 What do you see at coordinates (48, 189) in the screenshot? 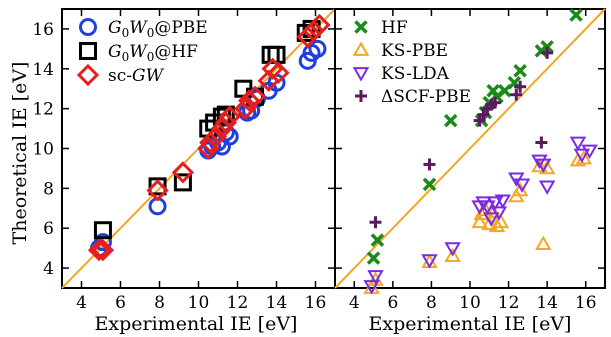
I see `y-tick-label: 8` at bounding box center [48, 189].